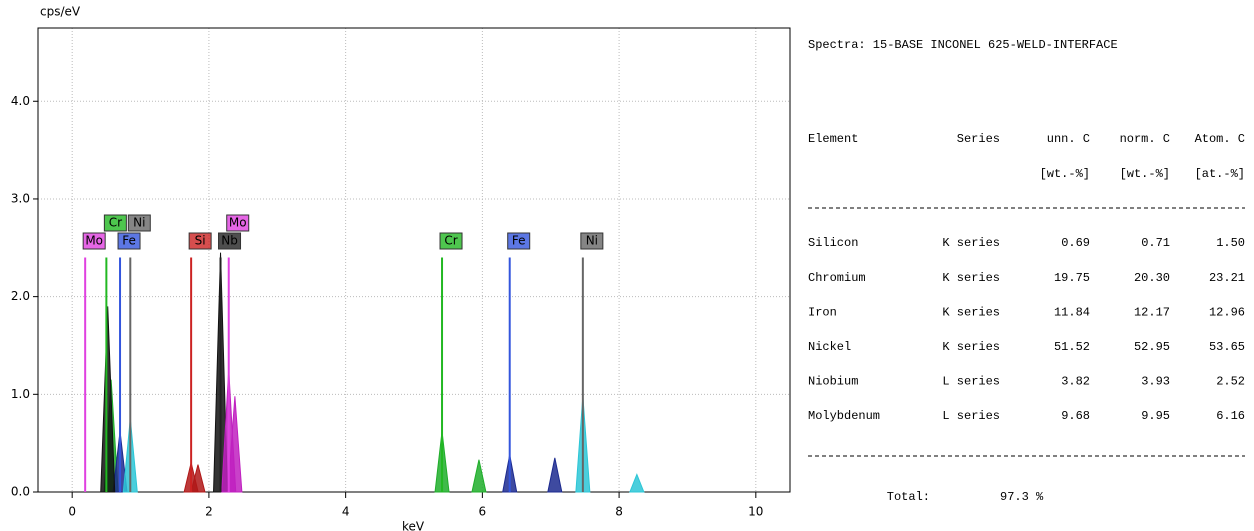 Image resolution: width=1254 pixels, height=531 pixels. What do you see at coordinates (1152, 347) in the screenshot?
I see `table-cell: 52.95` at bounding box center [1152, 347].